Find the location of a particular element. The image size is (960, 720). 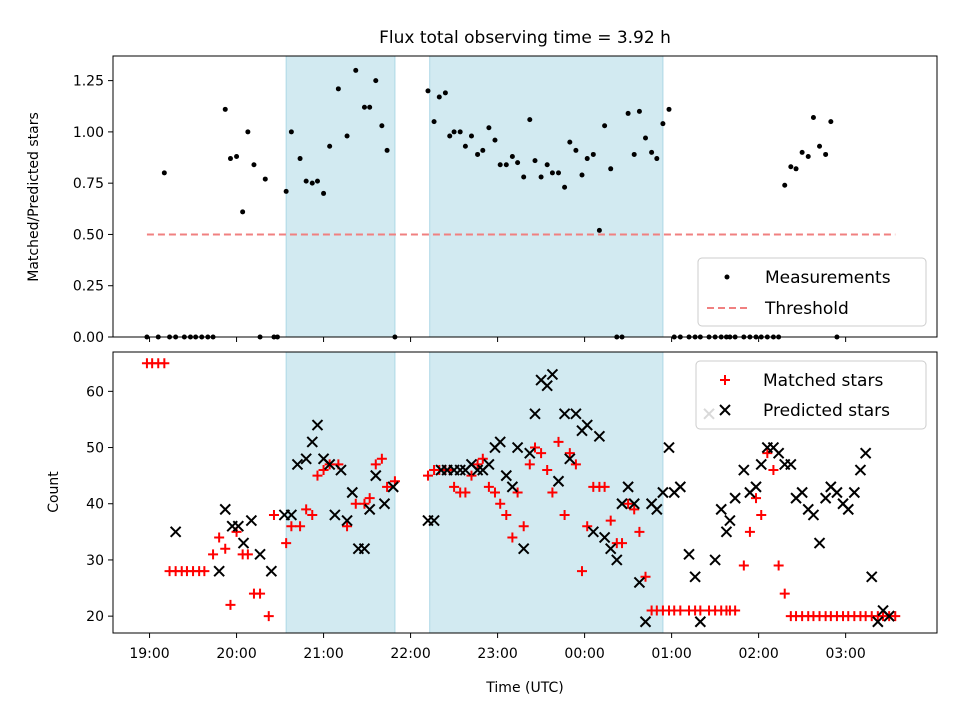

x-tick-label: 03:00 is located at coordinates (845, 654).